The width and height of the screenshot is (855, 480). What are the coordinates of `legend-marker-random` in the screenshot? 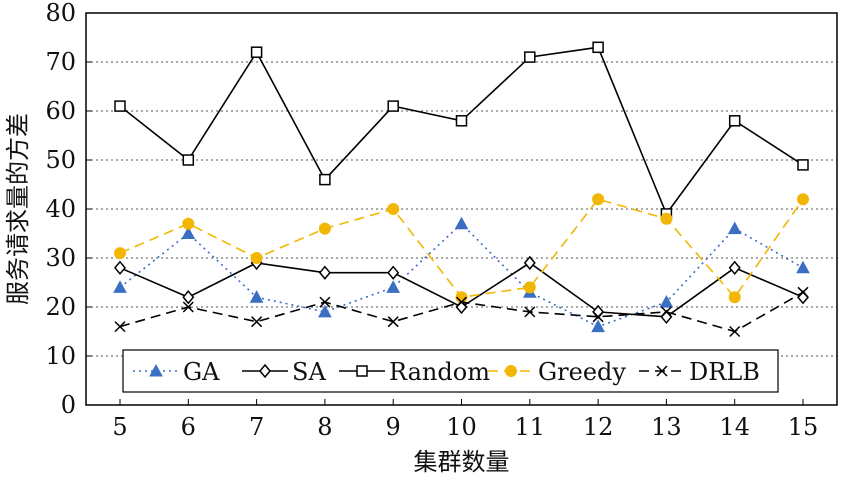 It's located at (362, 371).